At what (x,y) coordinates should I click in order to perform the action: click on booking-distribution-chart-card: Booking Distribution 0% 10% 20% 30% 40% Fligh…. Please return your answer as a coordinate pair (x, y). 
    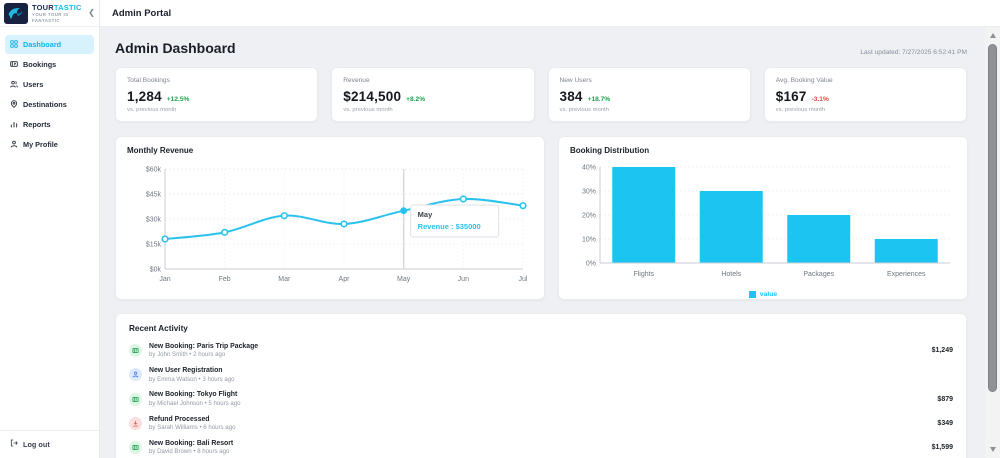
    Looking at the image, I should click on (763, 218).